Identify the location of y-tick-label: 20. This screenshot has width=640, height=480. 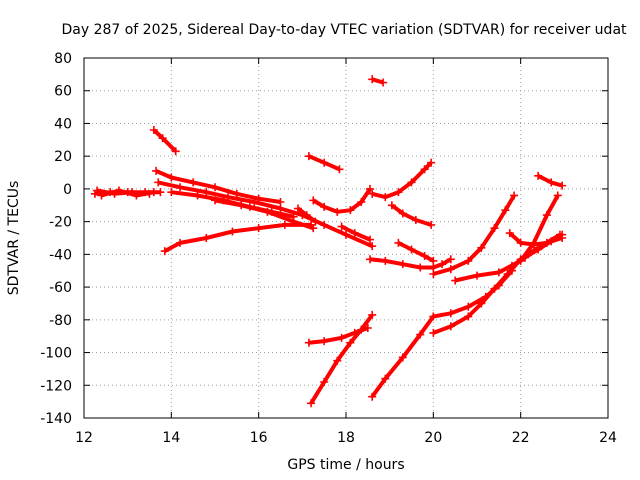
(63, 157).